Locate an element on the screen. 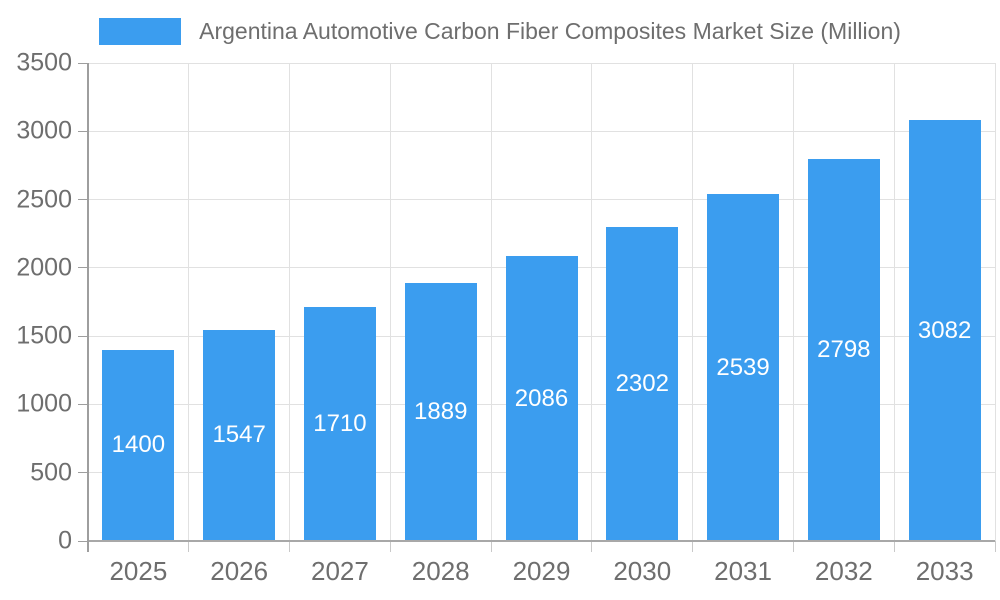  bar-value-label: 1400 is located at coordinates (138, 445).